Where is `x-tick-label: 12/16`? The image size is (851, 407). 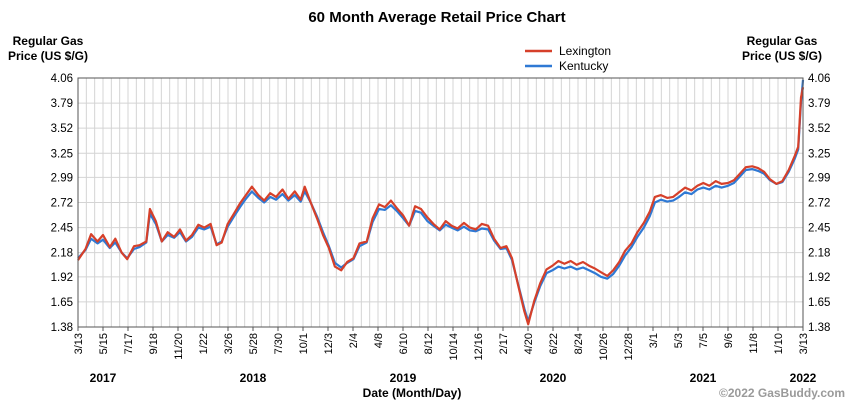 x-tick-label: 12/16 is located at coordinates (479, 347).